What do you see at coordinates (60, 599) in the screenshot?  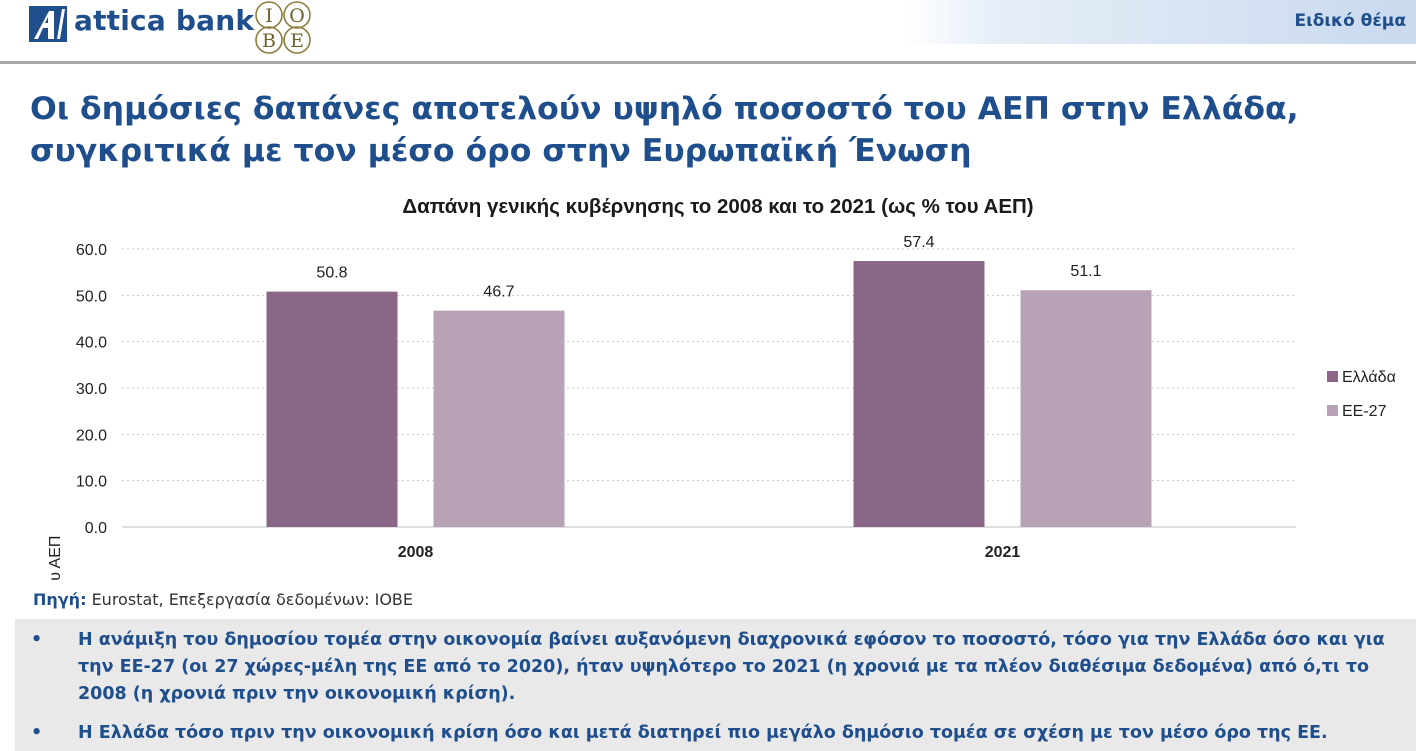 I see `source-prefix: Πηγή:` at bounding box center [60, 599].